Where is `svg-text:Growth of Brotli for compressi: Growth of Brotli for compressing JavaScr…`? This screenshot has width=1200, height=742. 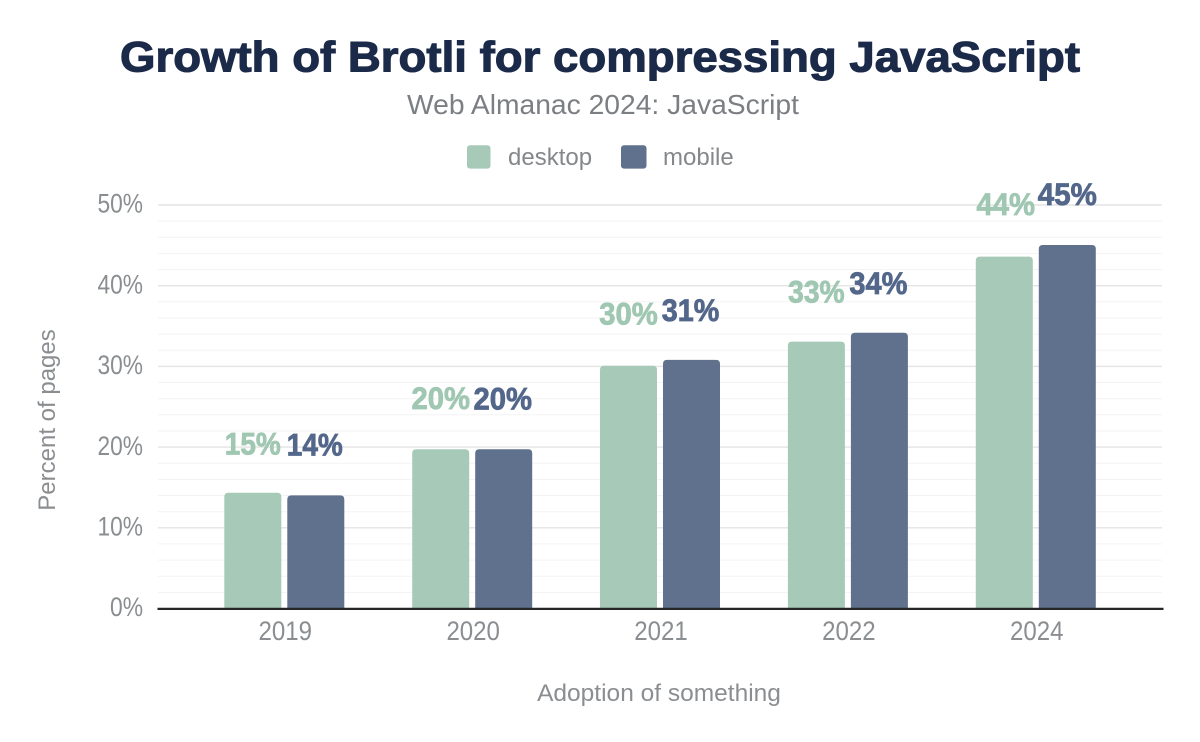
svg-text:Growth of Brotli for compressi: Growth of Brotli for compressing JavaScr… is located at coordinates (600, 58).